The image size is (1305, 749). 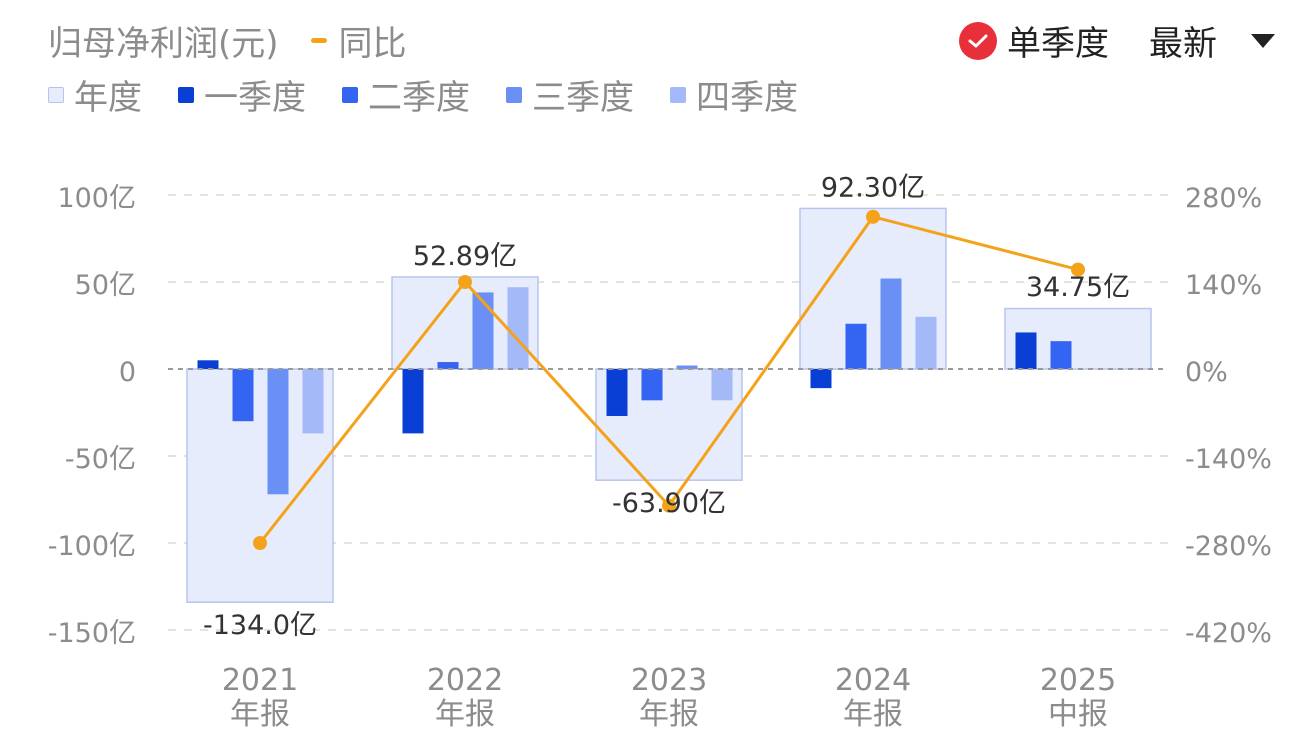 I want to click on x-tick-year: 2024, so click(x=873, y=680).